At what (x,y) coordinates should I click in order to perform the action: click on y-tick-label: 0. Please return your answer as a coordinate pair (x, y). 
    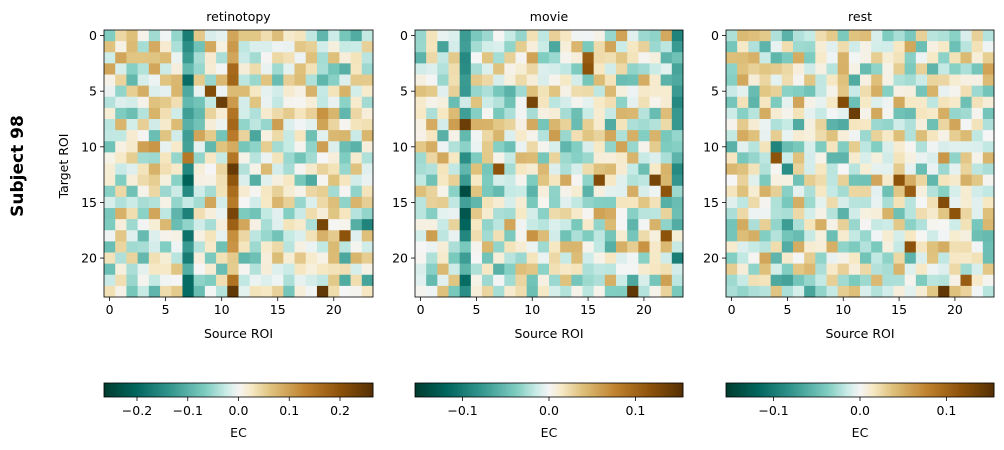
    Looking at the image, I should click on (404, 35).